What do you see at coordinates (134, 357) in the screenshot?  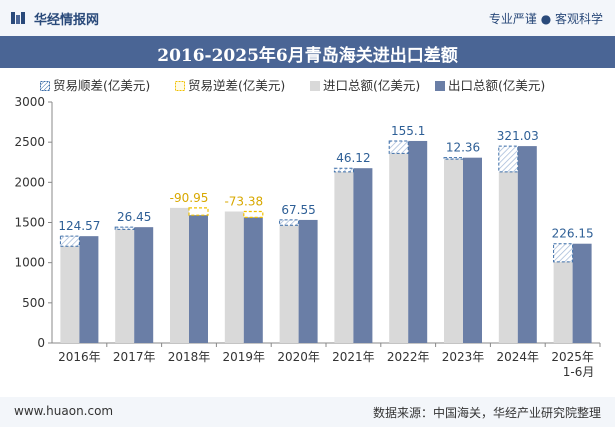 I see `x-tick-label: 2017年` at bounding box center [134, 357].